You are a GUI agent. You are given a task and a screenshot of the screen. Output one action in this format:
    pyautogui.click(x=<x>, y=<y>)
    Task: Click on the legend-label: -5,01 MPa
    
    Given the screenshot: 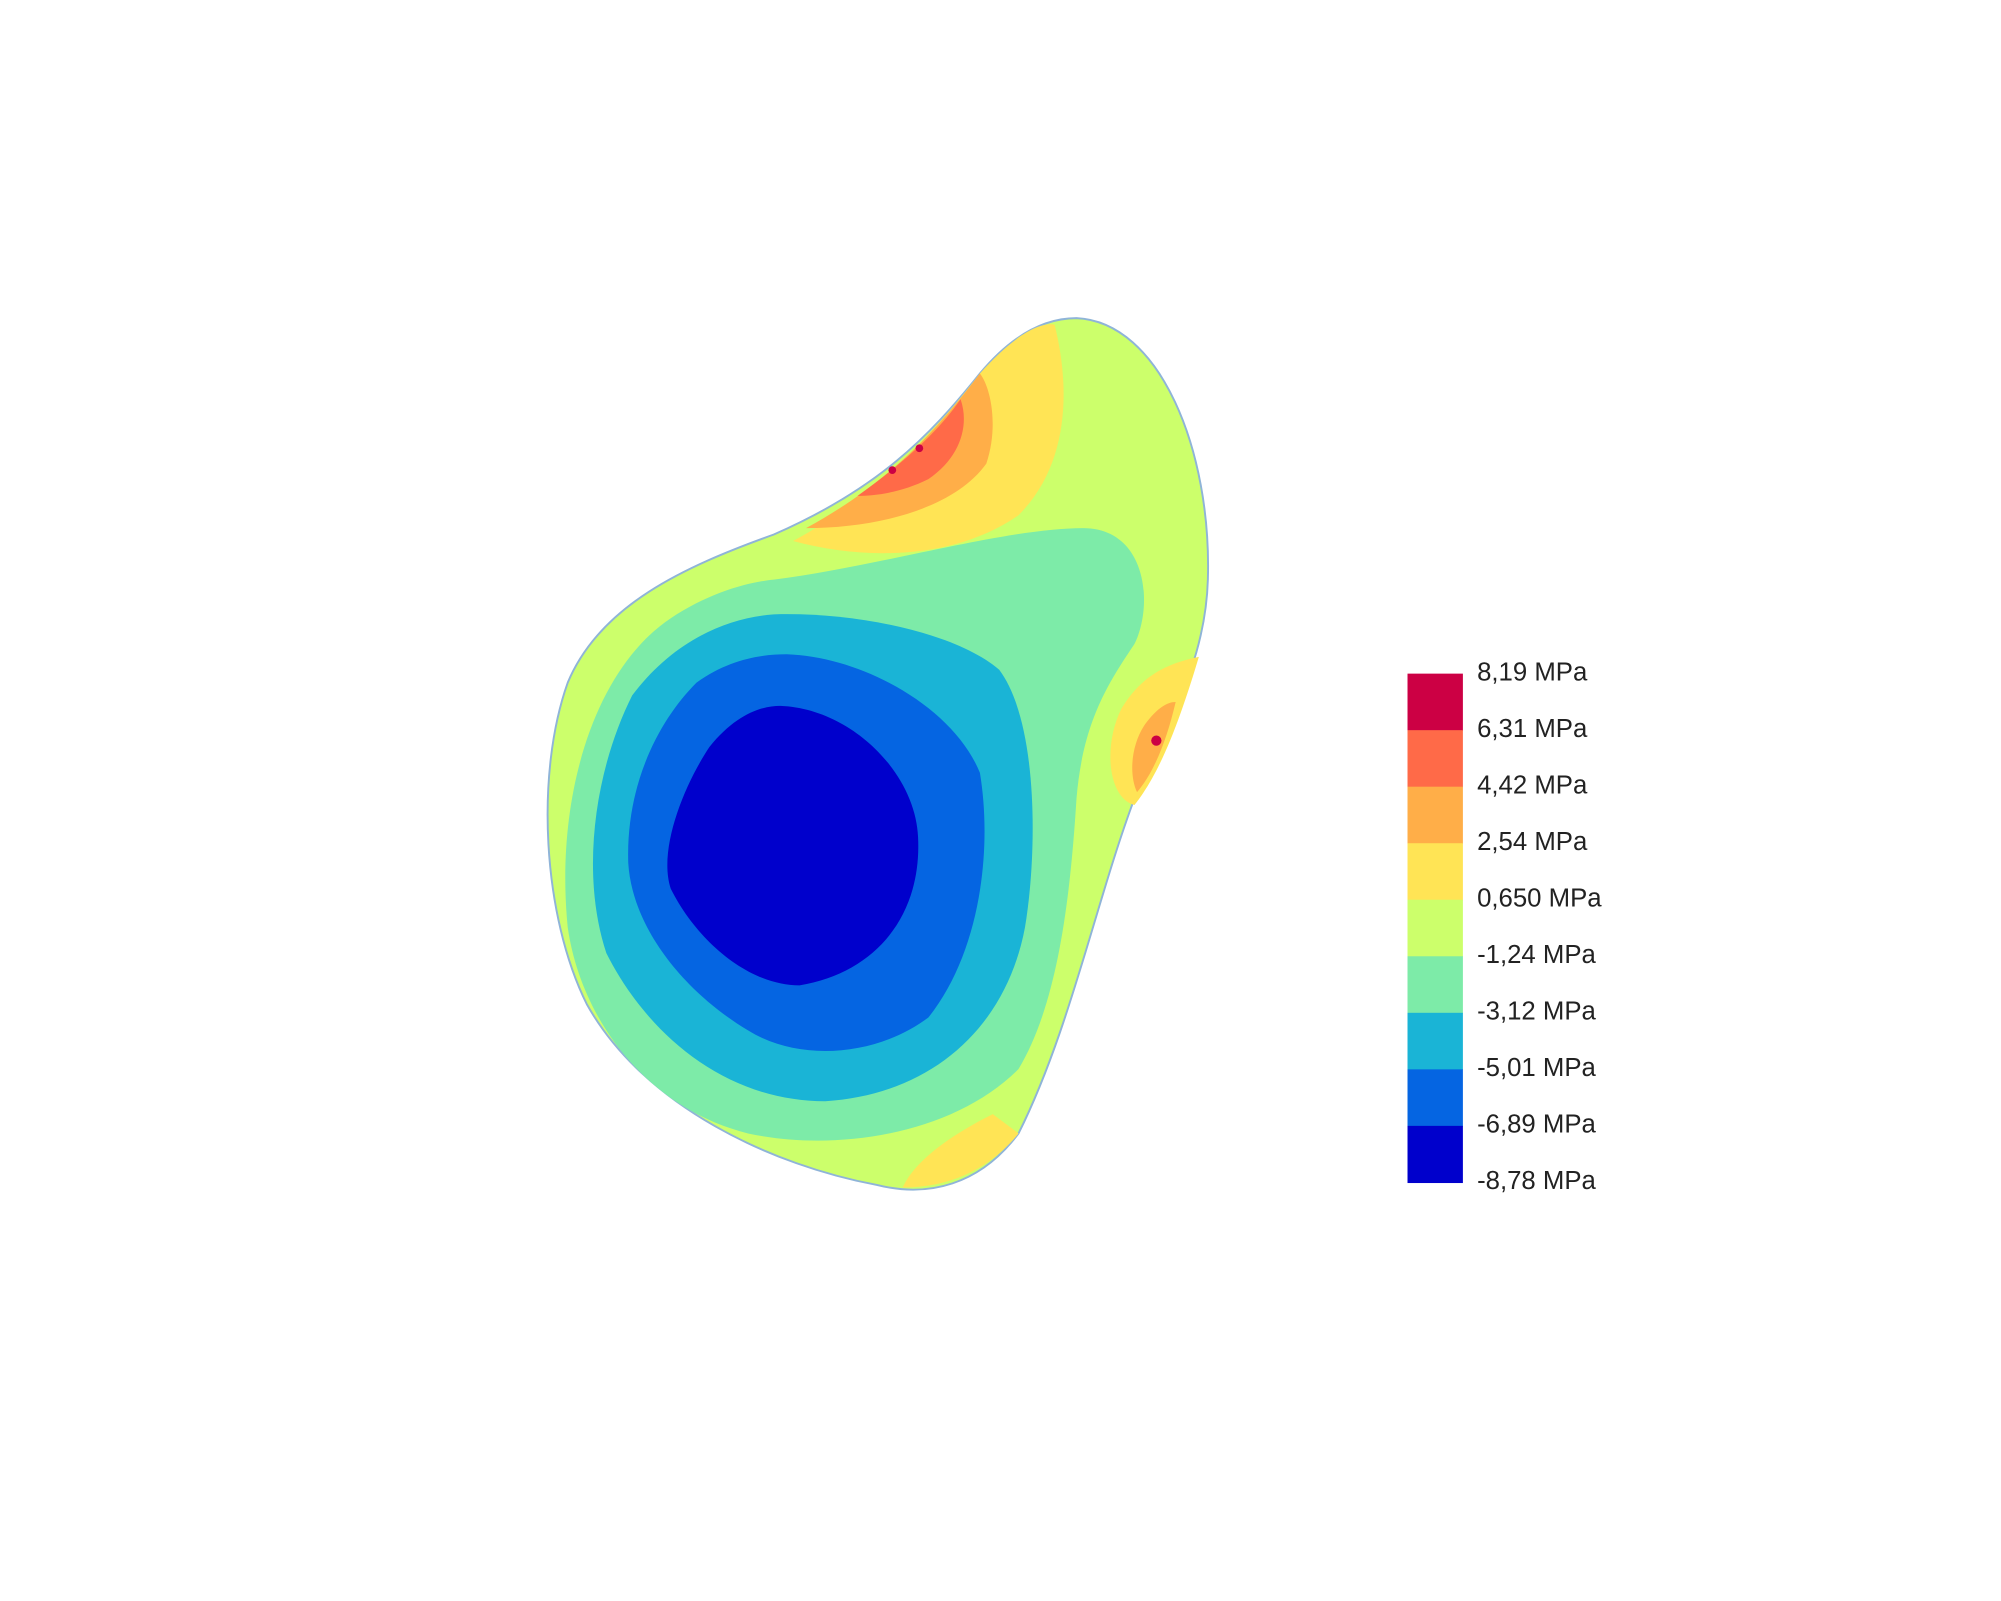 What is the action you would take?
    pyautogui.click(x=1536, y=1068)
    